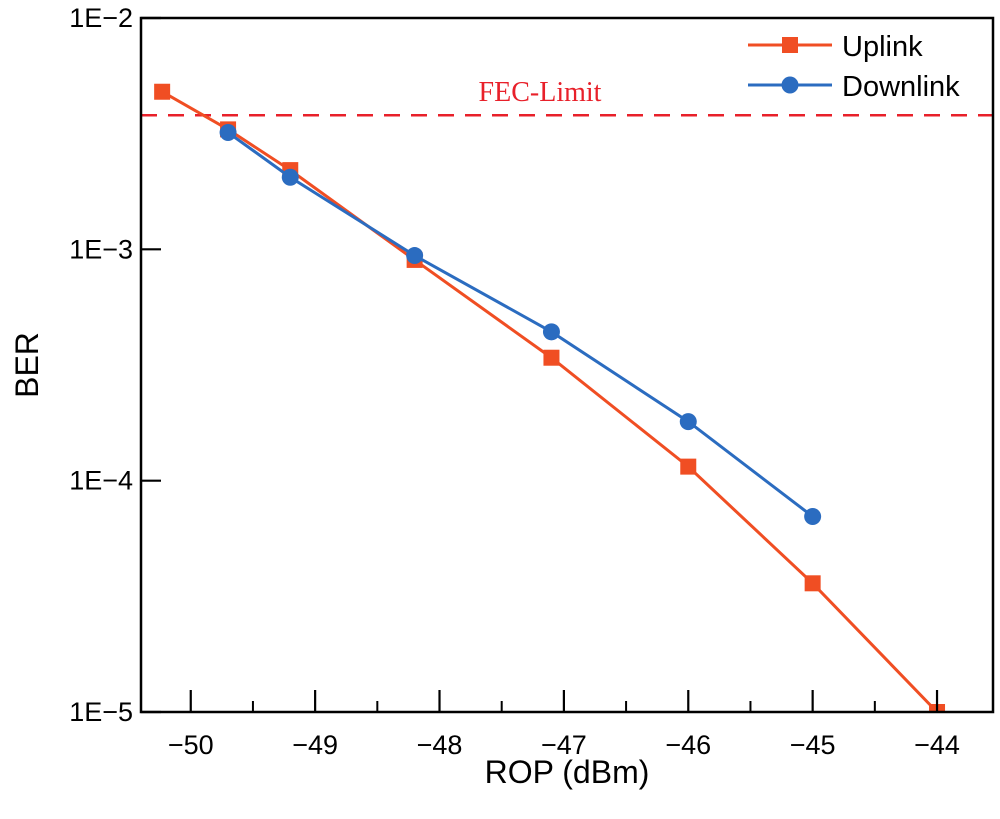  What do you see at coordinates (790, 85) in the screenshot?
I see `legend-circle-marker` at bounding box center [790, 85].